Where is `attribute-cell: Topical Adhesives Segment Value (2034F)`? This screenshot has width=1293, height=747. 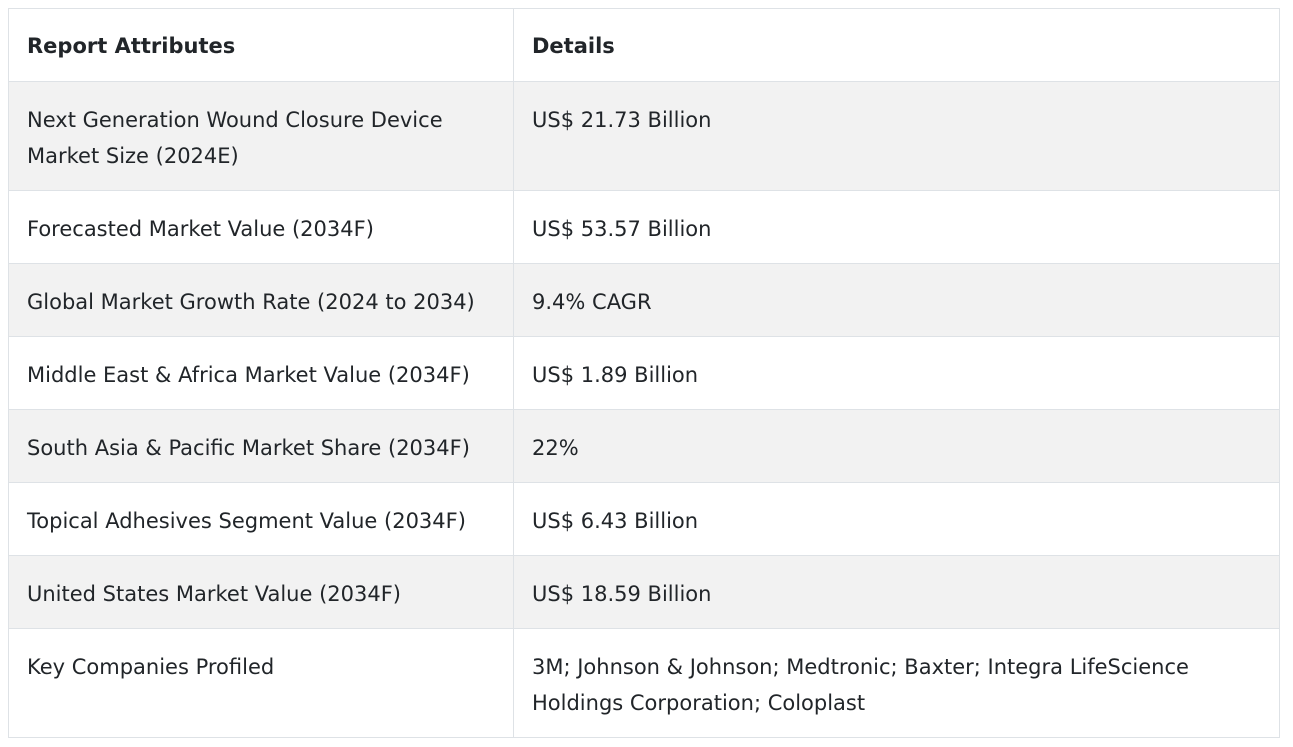
attribute-cell: Topical Adhesives Segment Value (2034F) is located at coordinates (261, 519).